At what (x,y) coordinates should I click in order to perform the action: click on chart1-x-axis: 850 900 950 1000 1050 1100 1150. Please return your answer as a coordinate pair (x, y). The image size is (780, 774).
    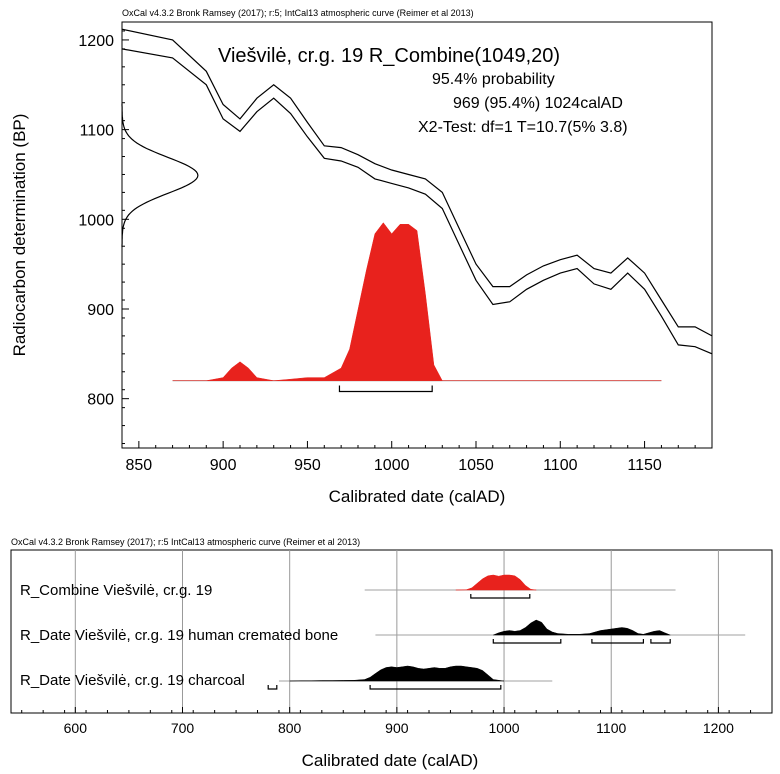
    Looking at the image, I should click on (419, 457).